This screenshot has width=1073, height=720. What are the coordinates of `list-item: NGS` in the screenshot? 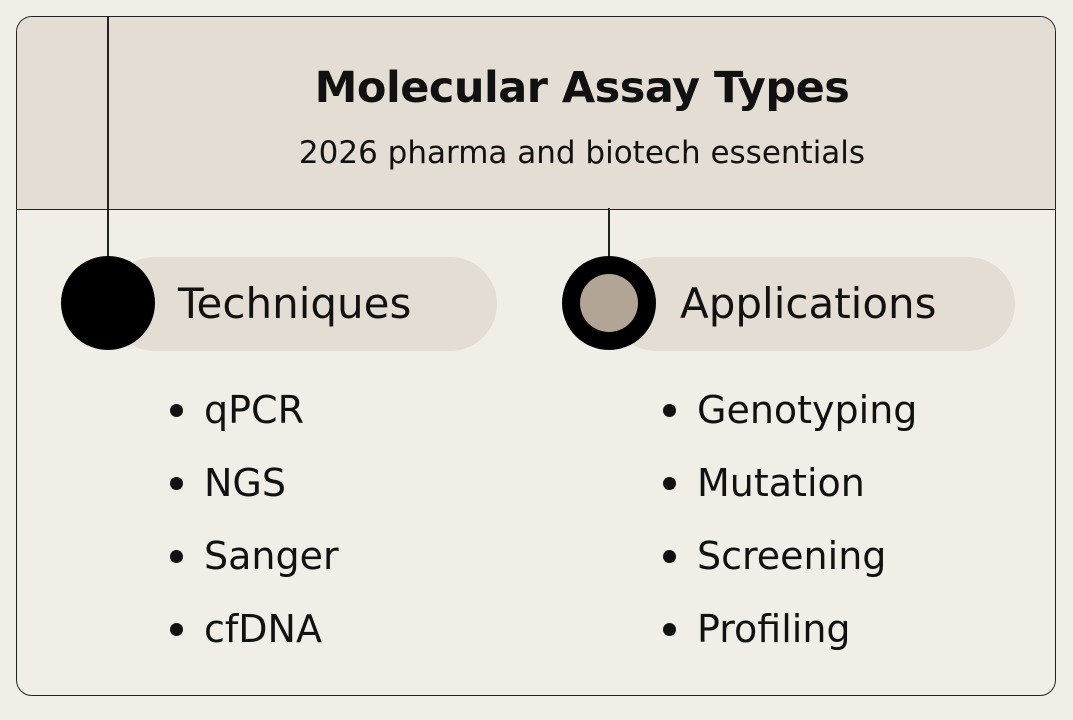 It's located at (254, 483).